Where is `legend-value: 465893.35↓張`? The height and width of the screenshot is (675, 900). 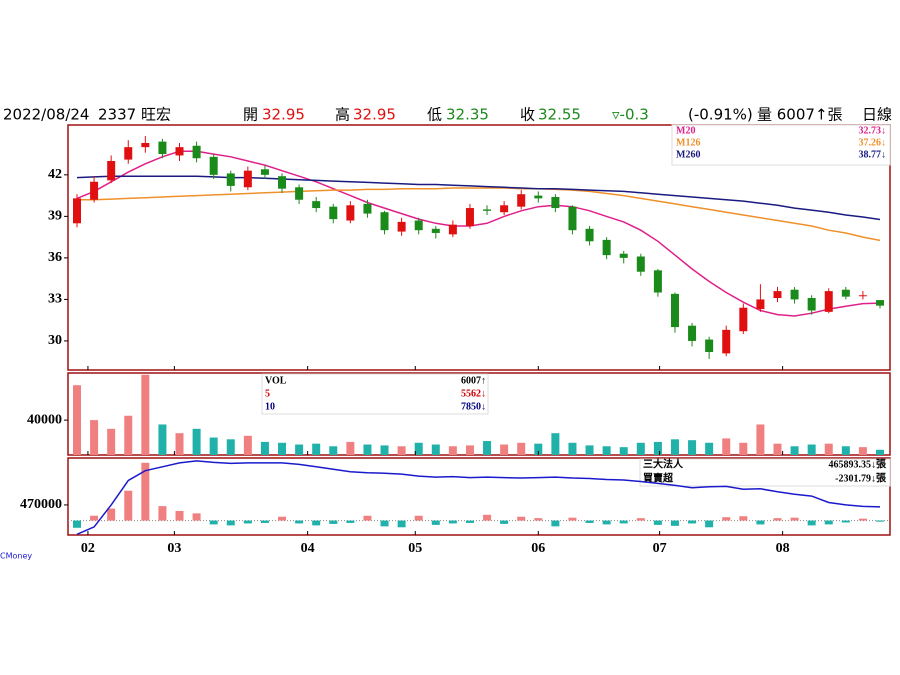
legend-value: 465893.35↓張 is located at coordinates (858, 464).